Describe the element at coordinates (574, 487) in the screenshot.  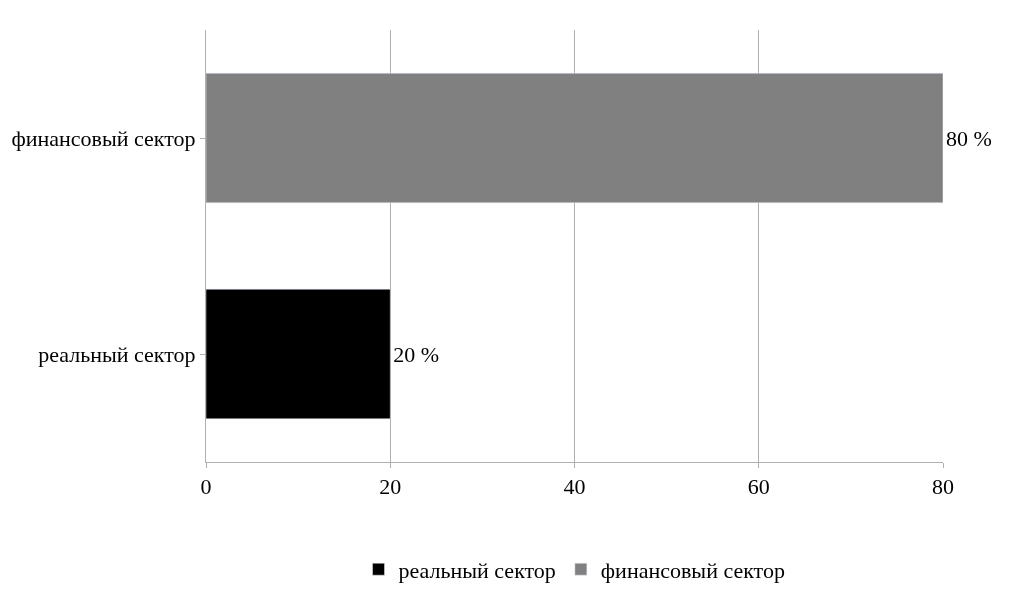
I see `x-tick-label: 40` at that location.